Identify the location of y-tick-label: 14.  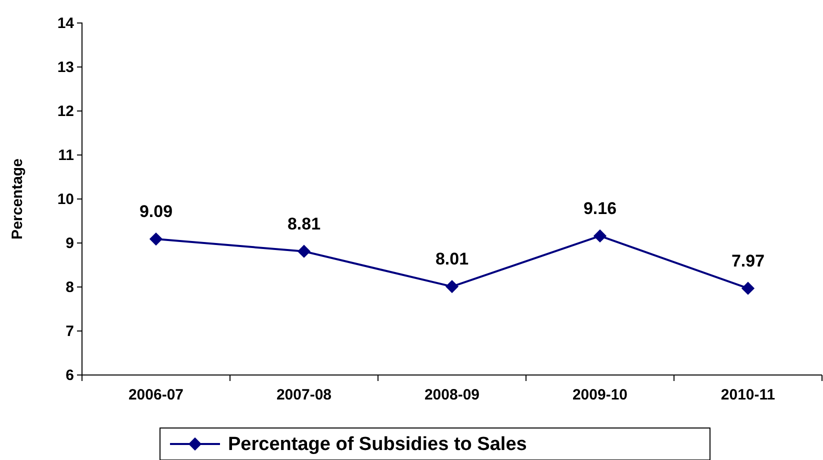
(66, 23).